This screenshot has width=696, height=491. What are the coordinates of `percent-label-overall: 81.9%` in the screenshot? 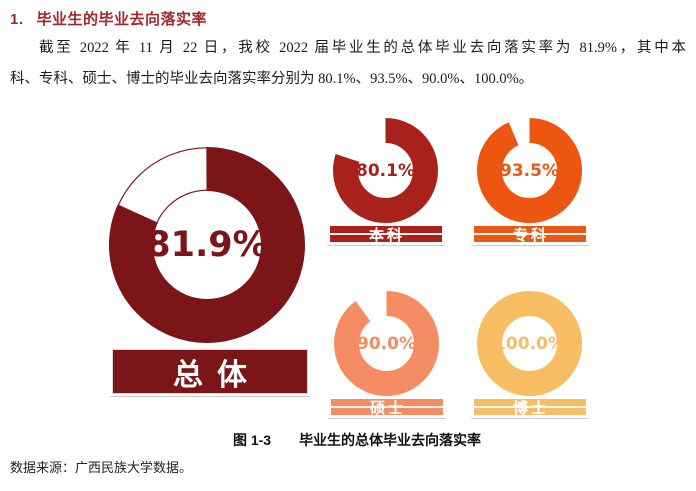 It's located at (207, 245).